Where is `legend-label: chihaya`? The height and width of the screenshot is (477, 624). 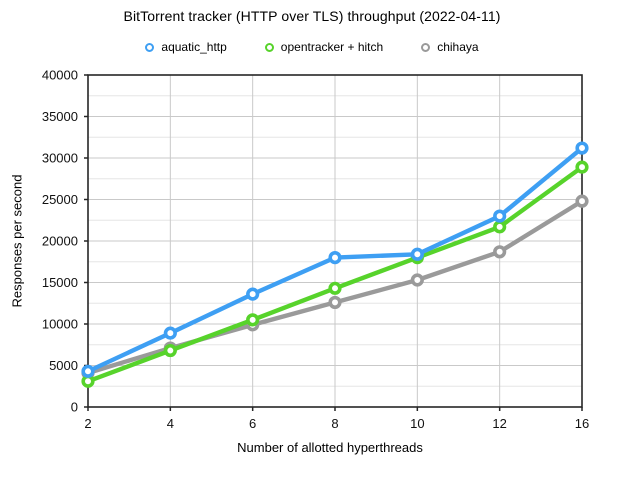
legend-label: chihaya is located at coordinates (458, 47).